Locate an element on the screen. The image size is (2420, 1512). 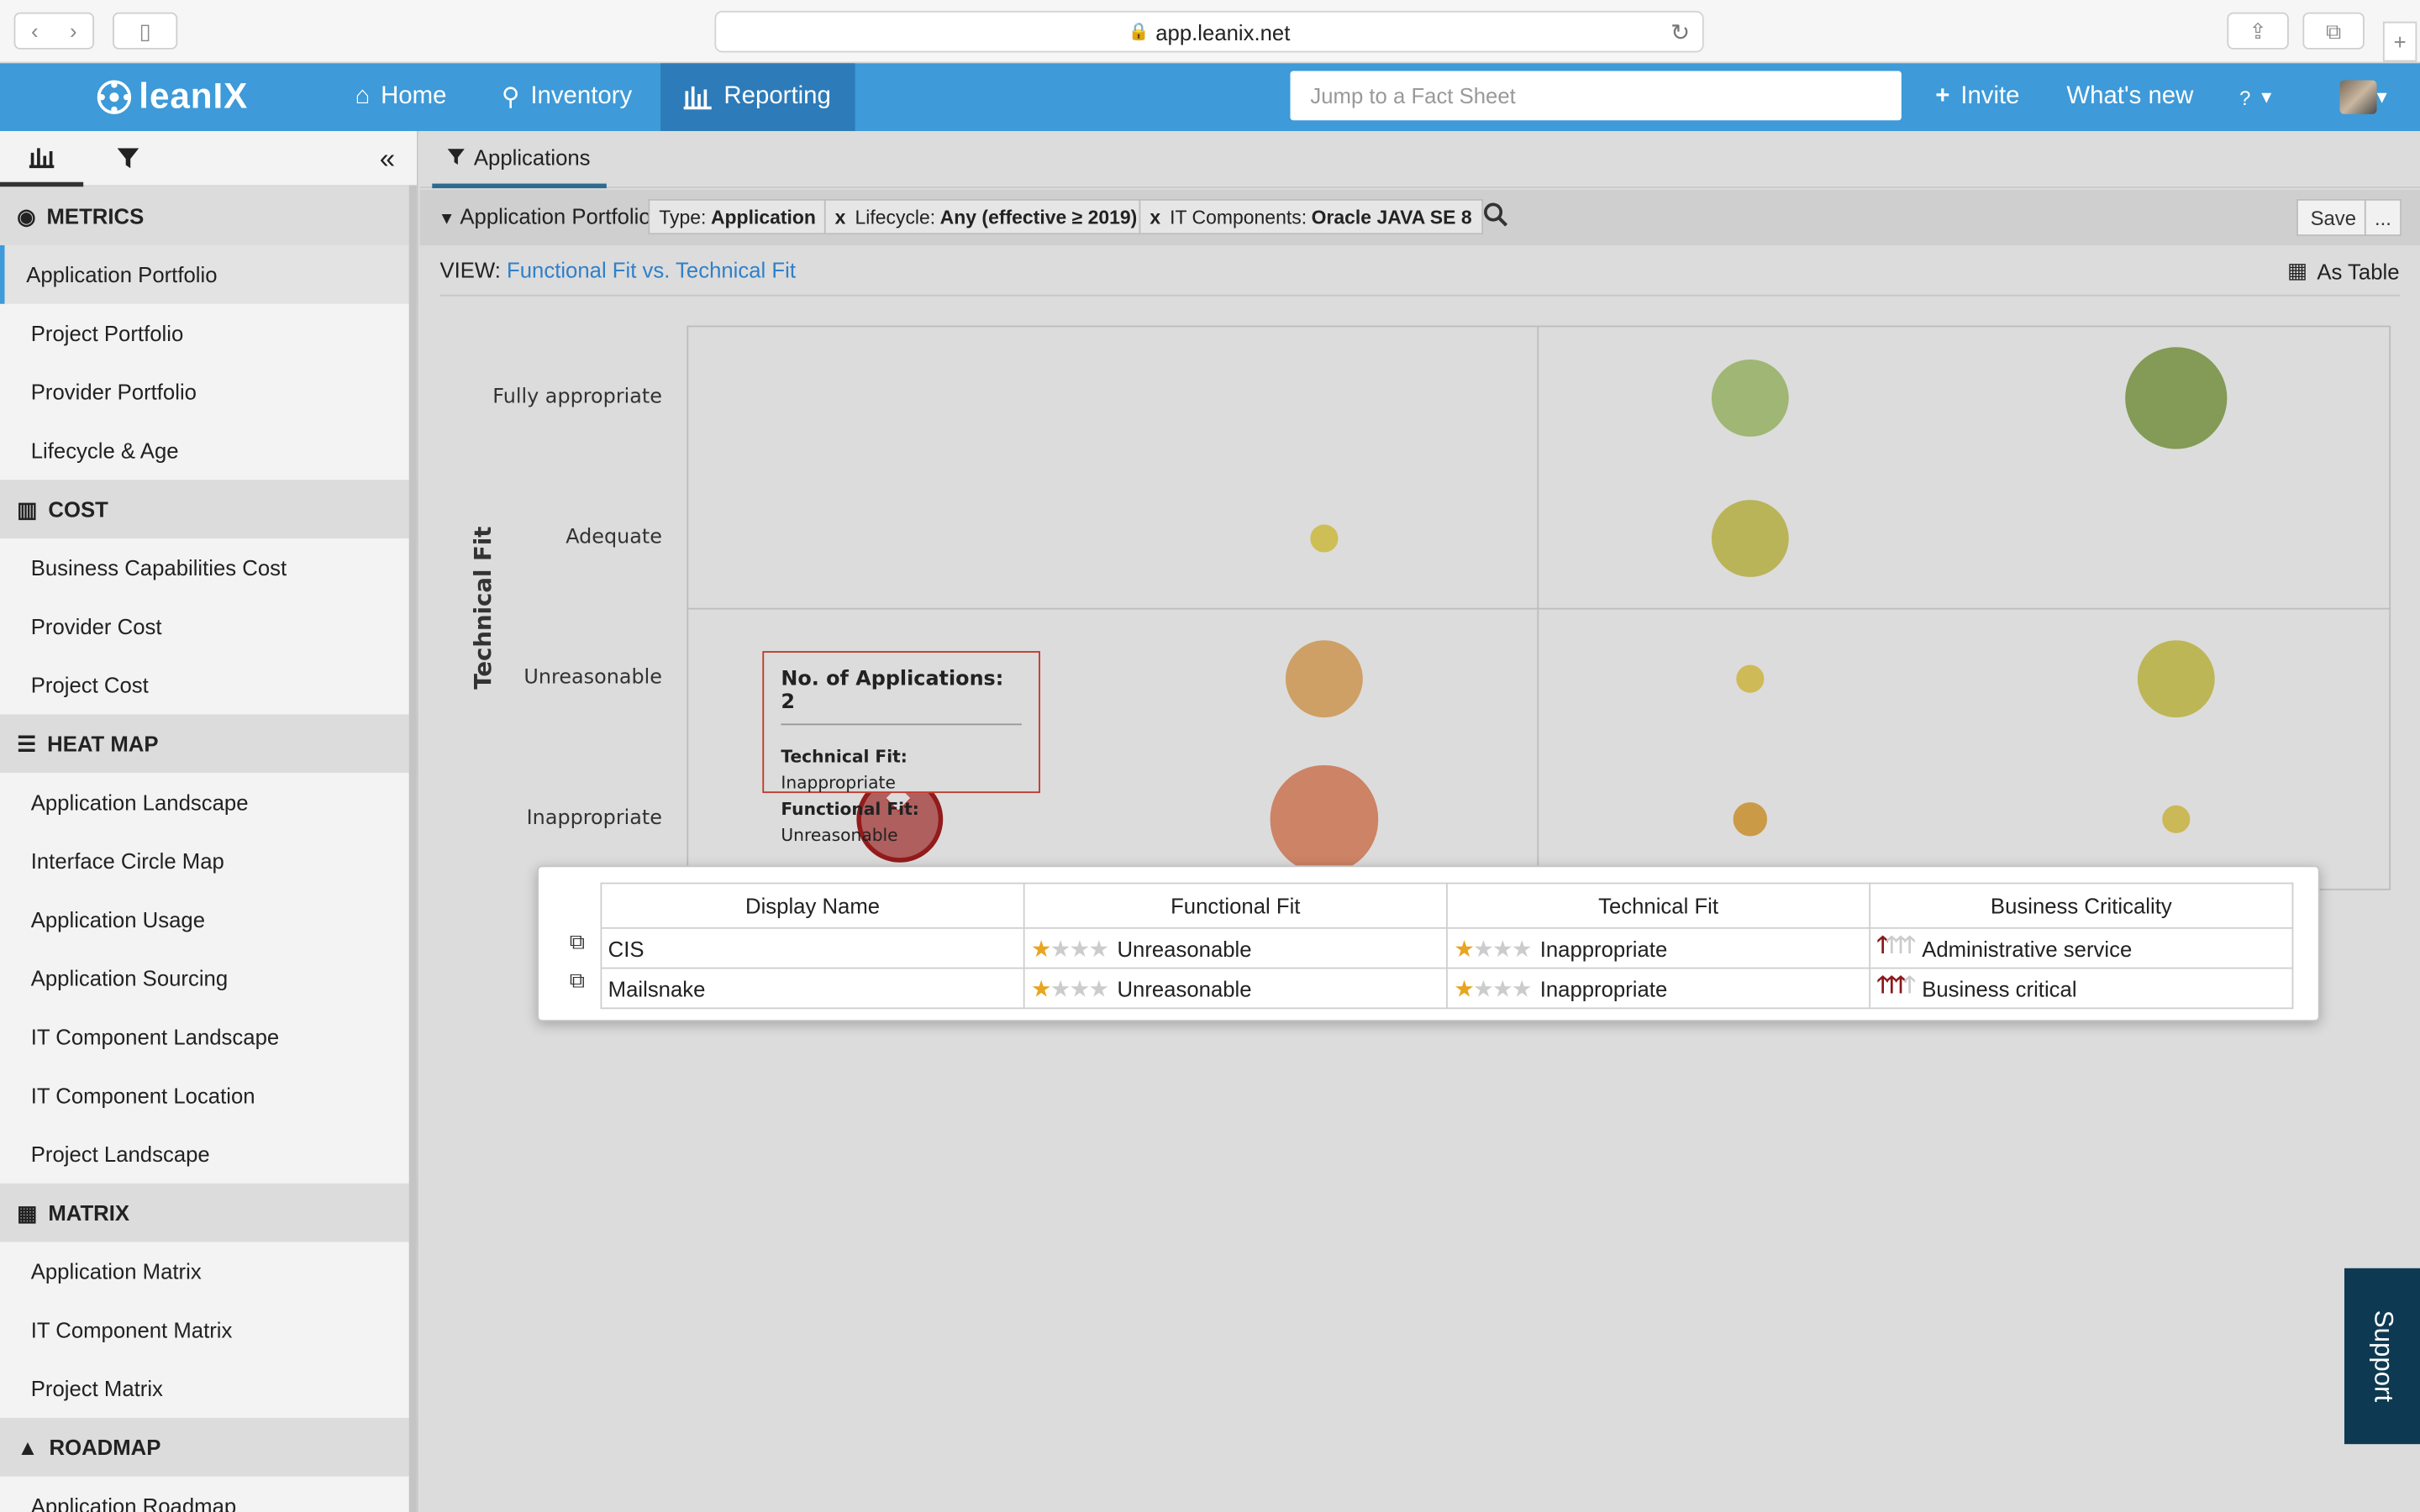
column-header: Functional Fit is located at coordinates (1235, 905).